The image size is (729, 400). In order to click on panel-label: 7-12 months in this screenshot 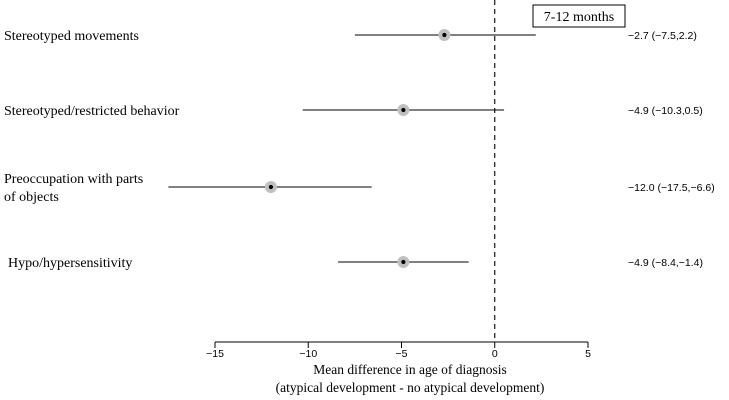, I will do `click(579, 17)`.